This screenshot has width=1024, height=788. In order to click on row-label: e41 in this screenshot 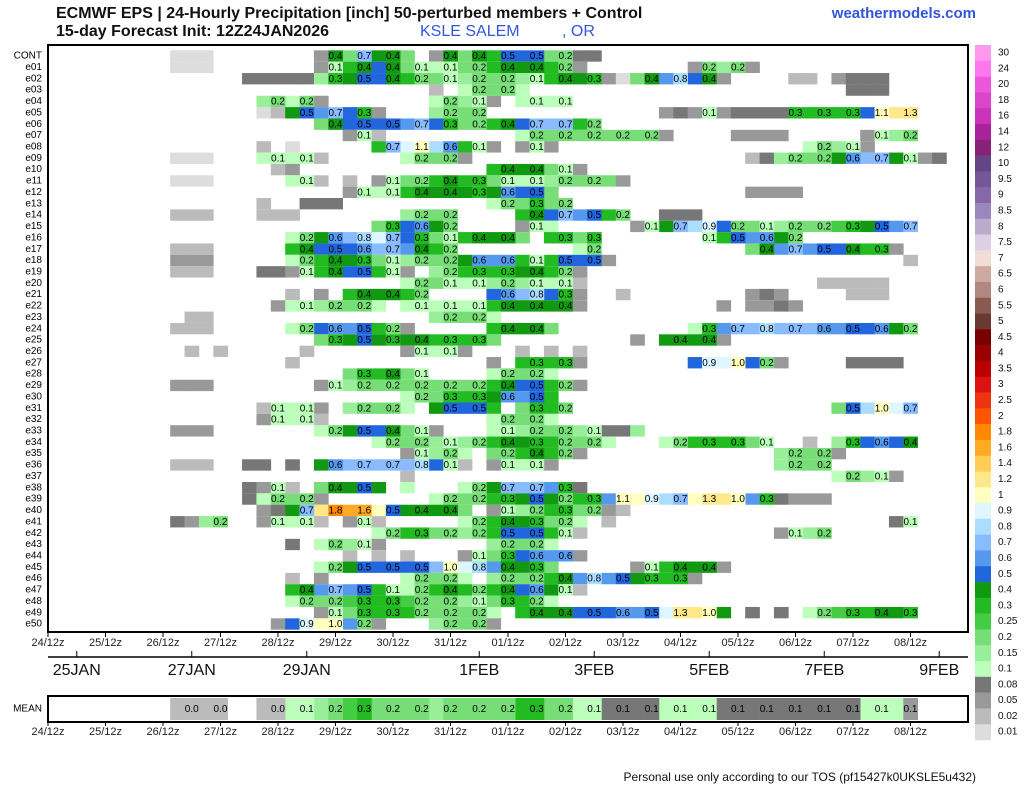, I will do `click(33, 521)`.